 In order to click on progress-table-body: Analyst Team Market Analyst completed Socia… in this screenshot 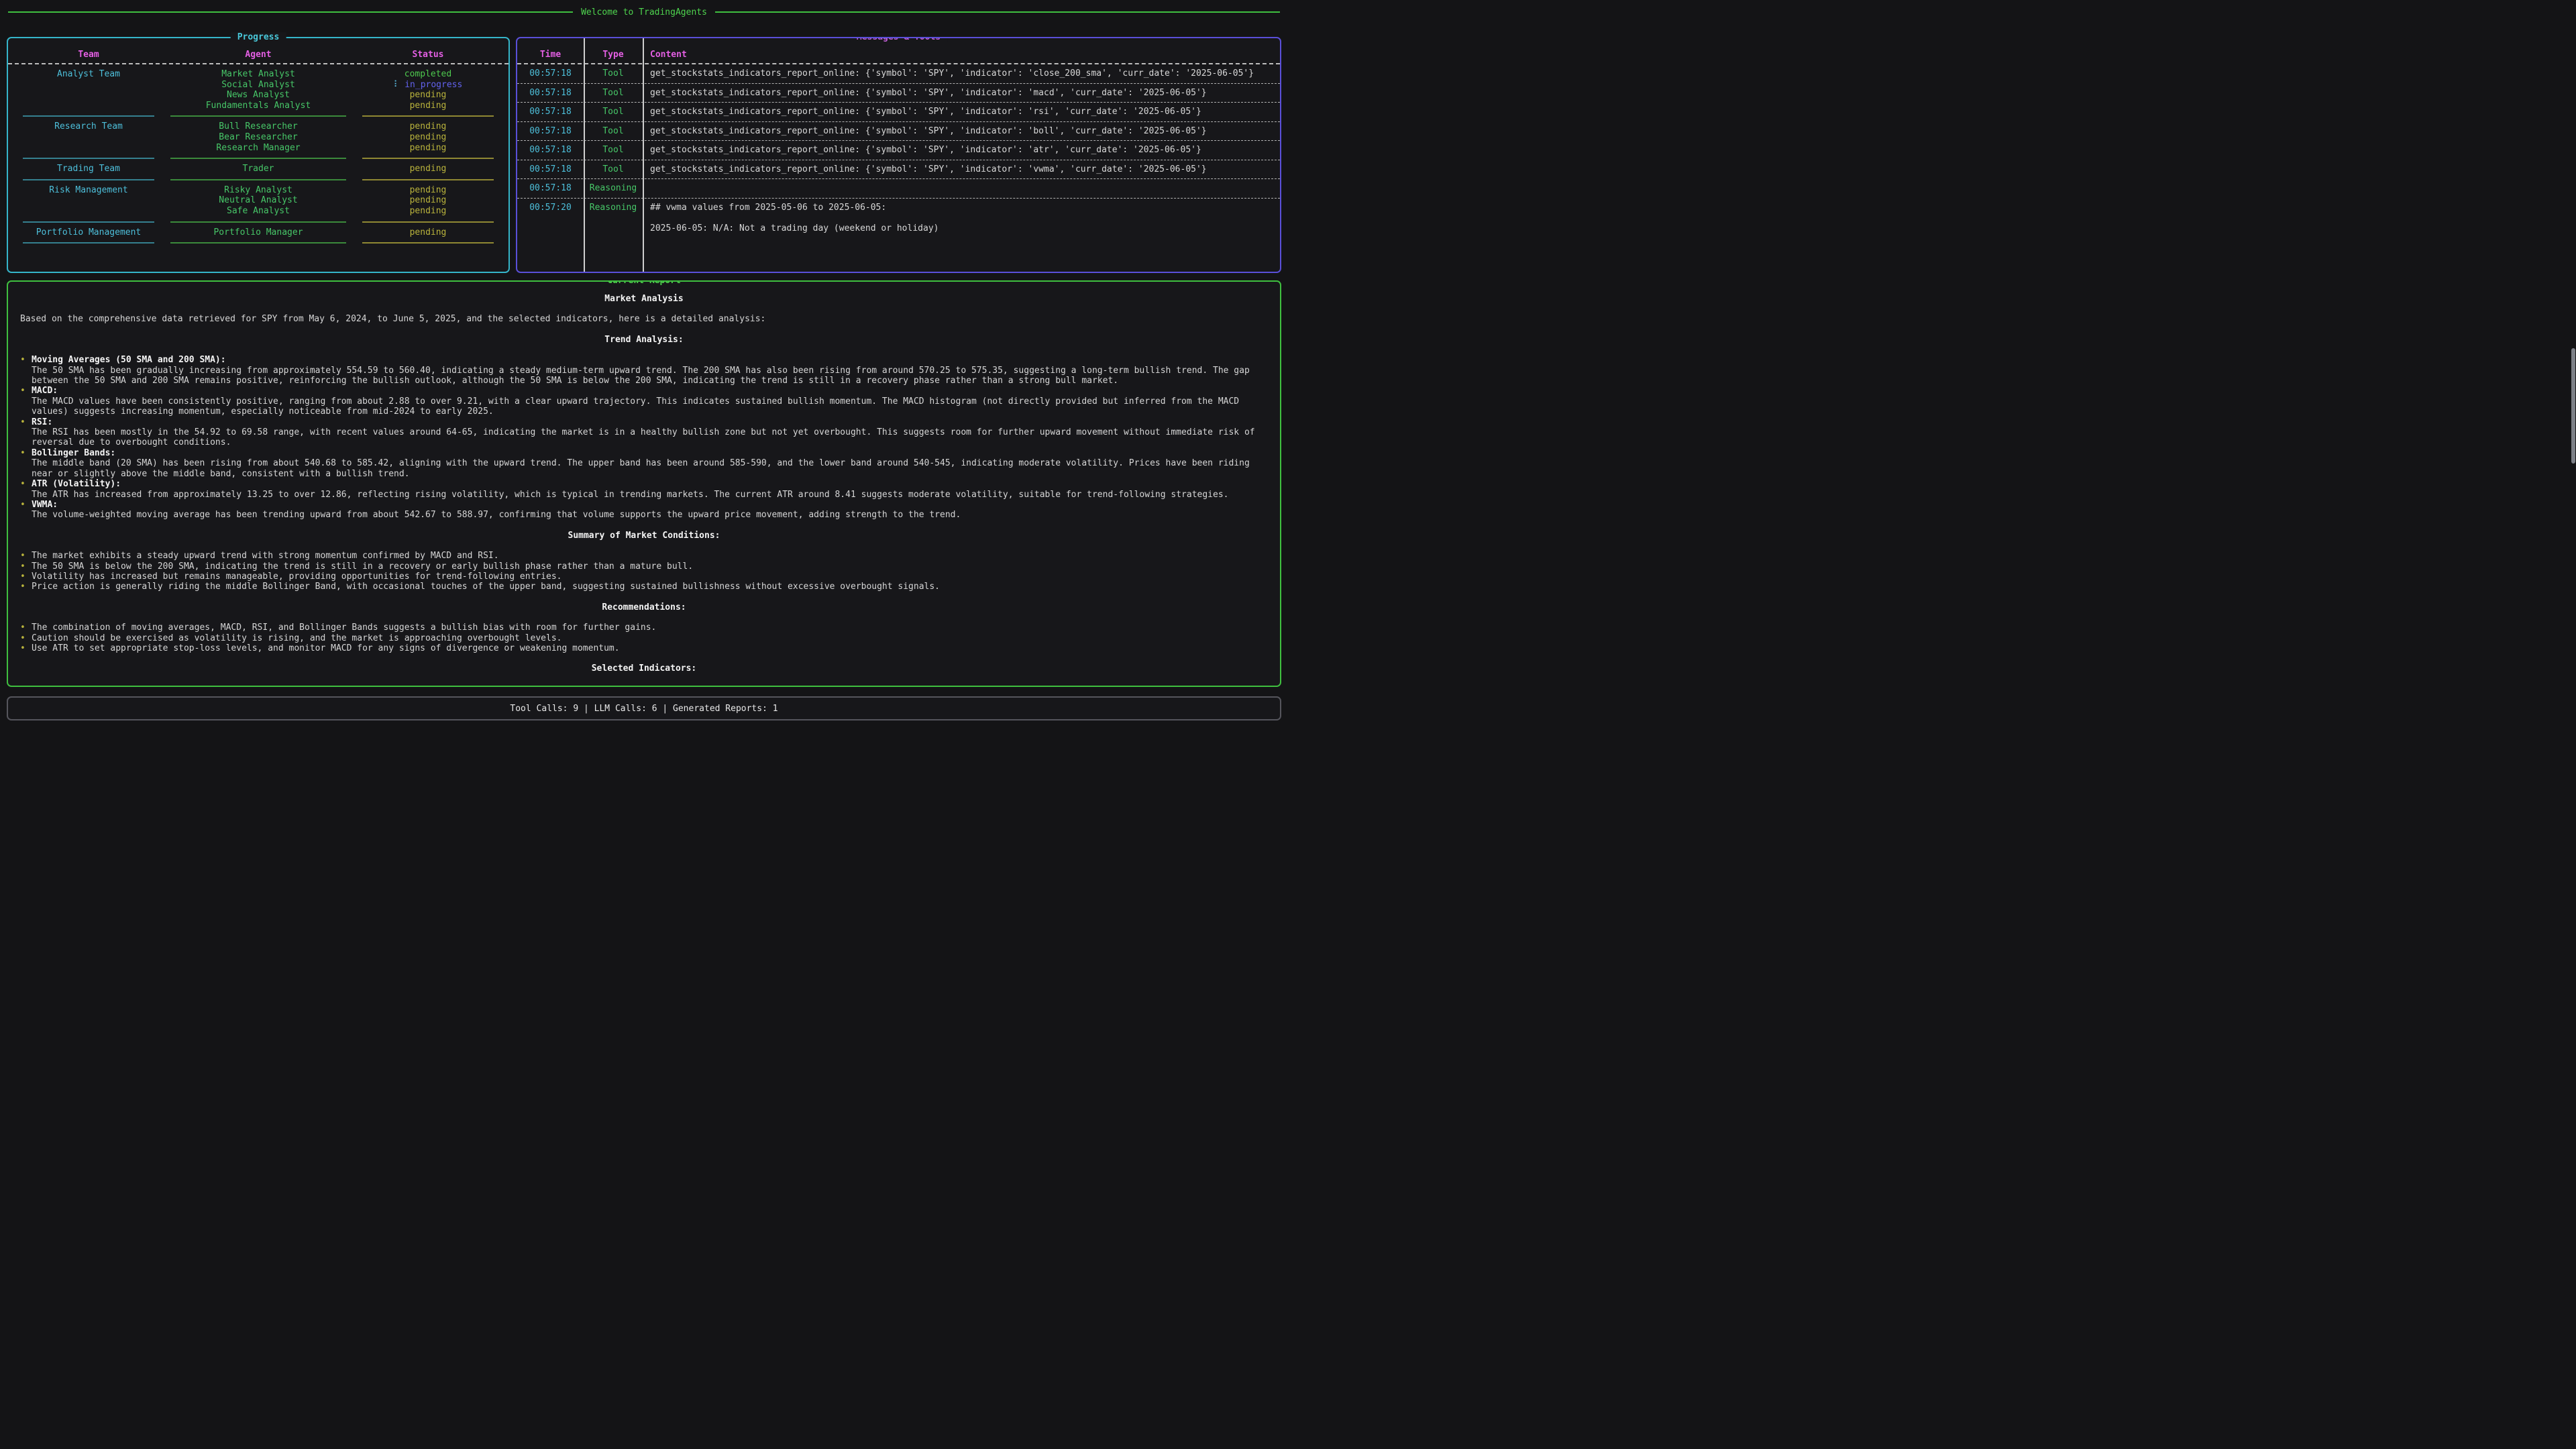, I will do `click(258, 158)`.